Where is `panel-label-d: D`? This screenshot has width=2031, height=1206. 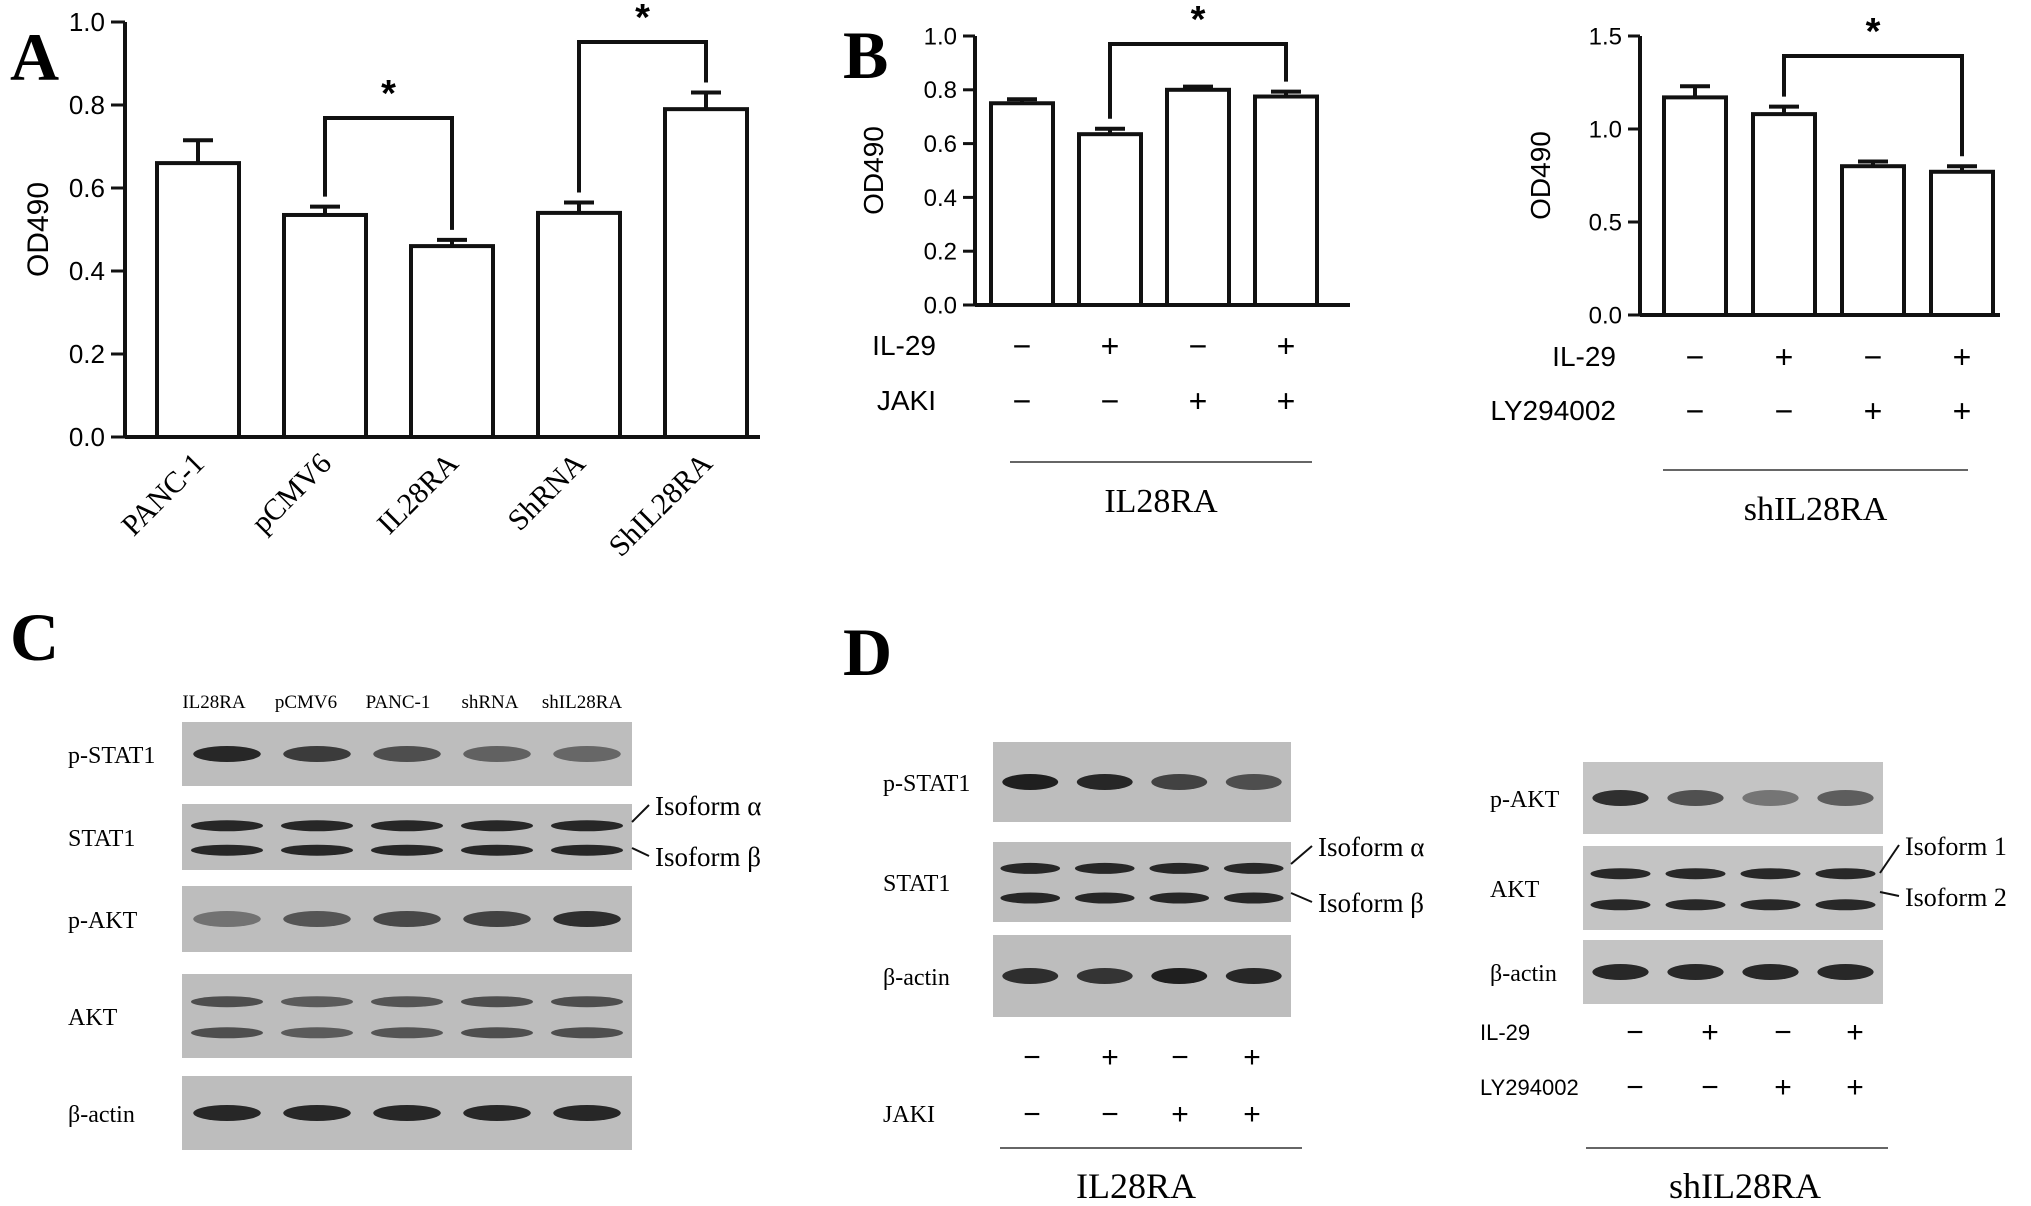 panel-label-d: D is located at coordinates (867, 652).